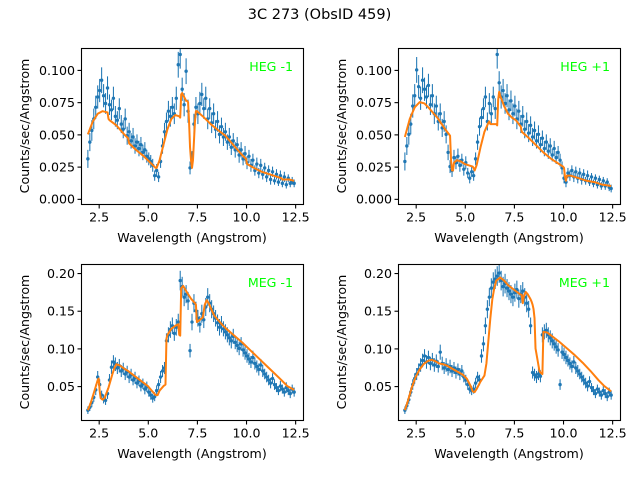 The image size is (639, 479). I want to click on y-tick-label: 0.20, so click(378, 273).